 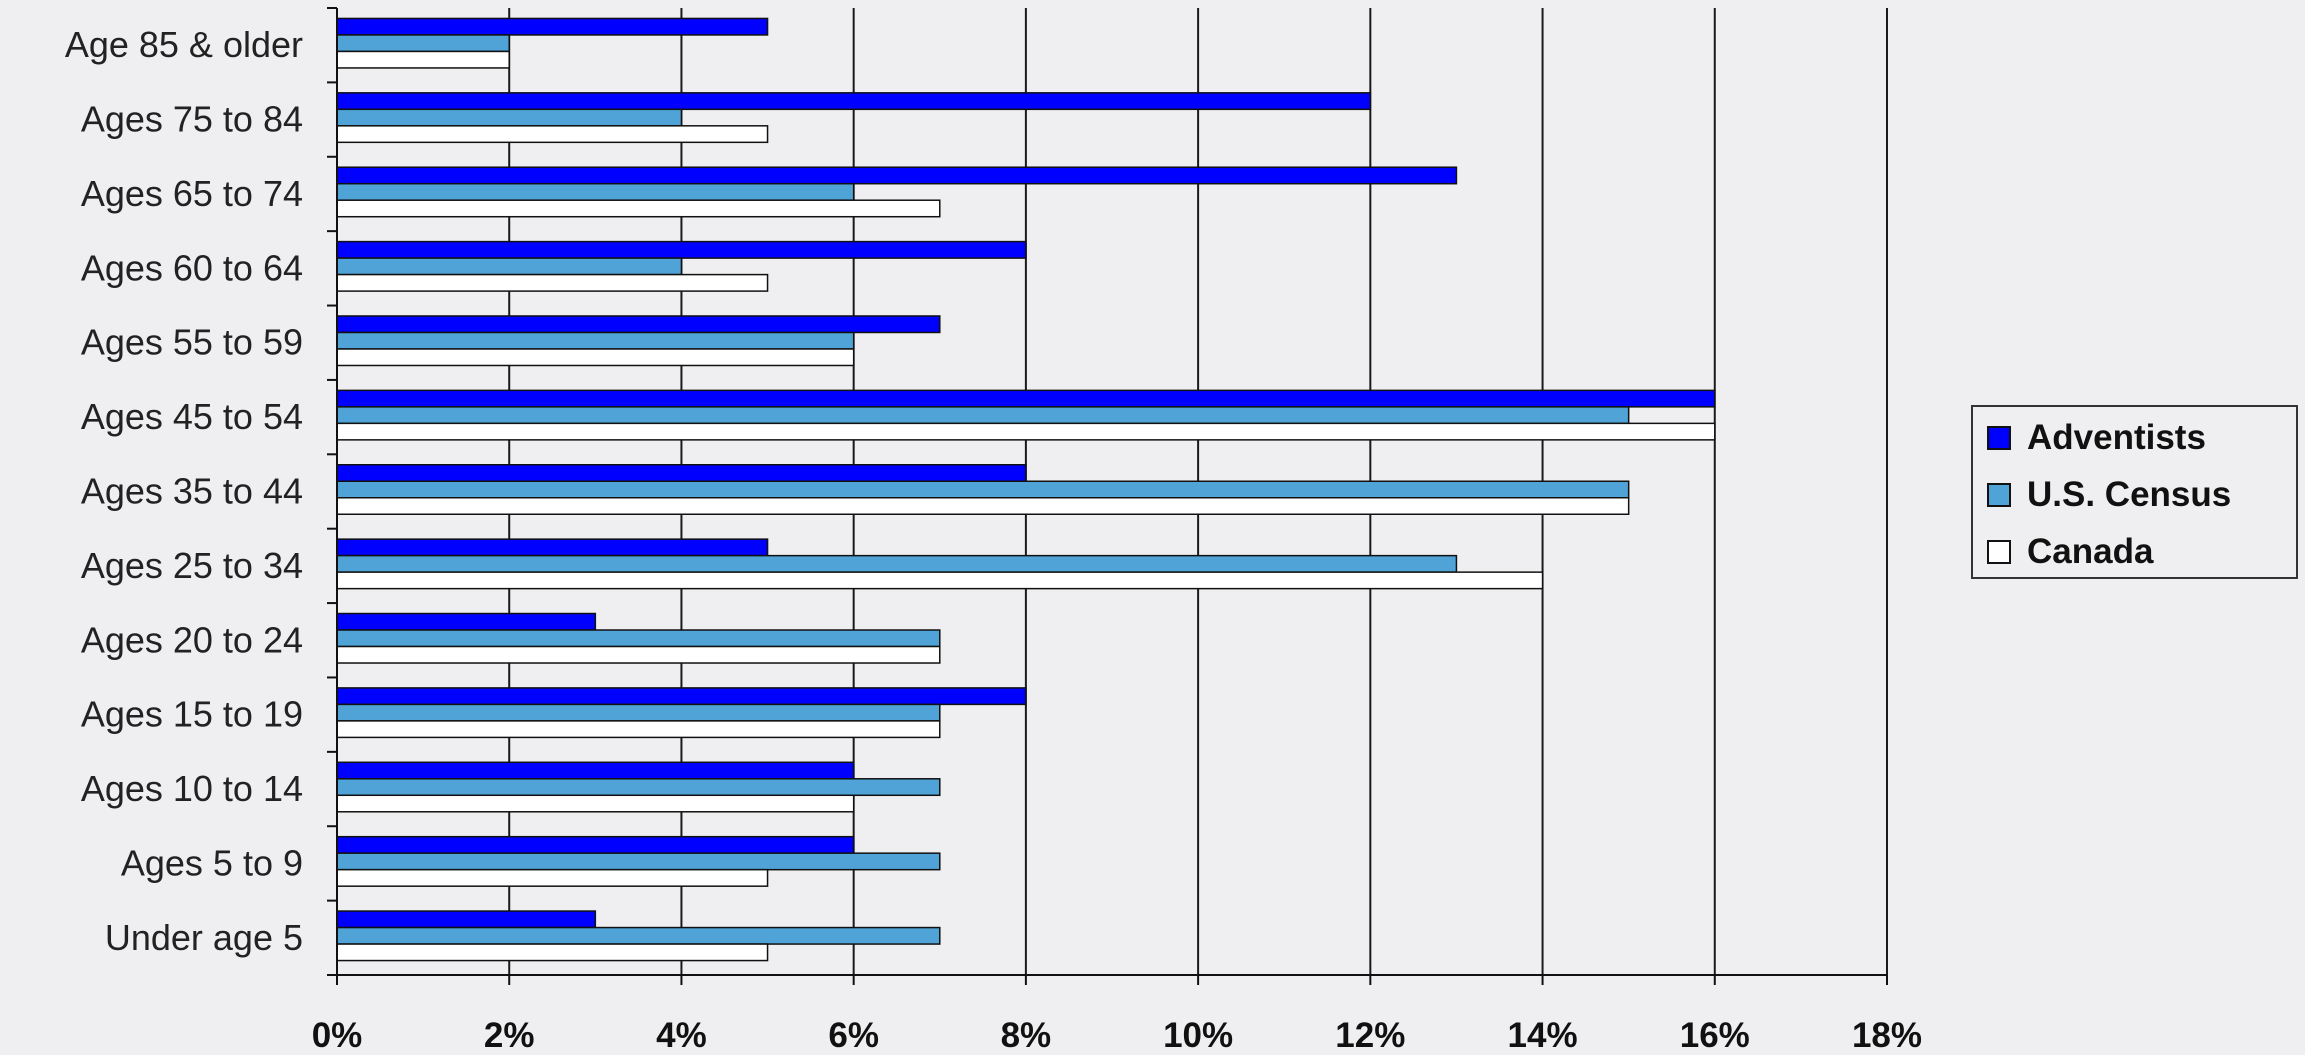 What do you see at coordinates (853, 1035) in the screenshot?
I see `x-tick-label: 6%` at bounding box center [853, 1035].